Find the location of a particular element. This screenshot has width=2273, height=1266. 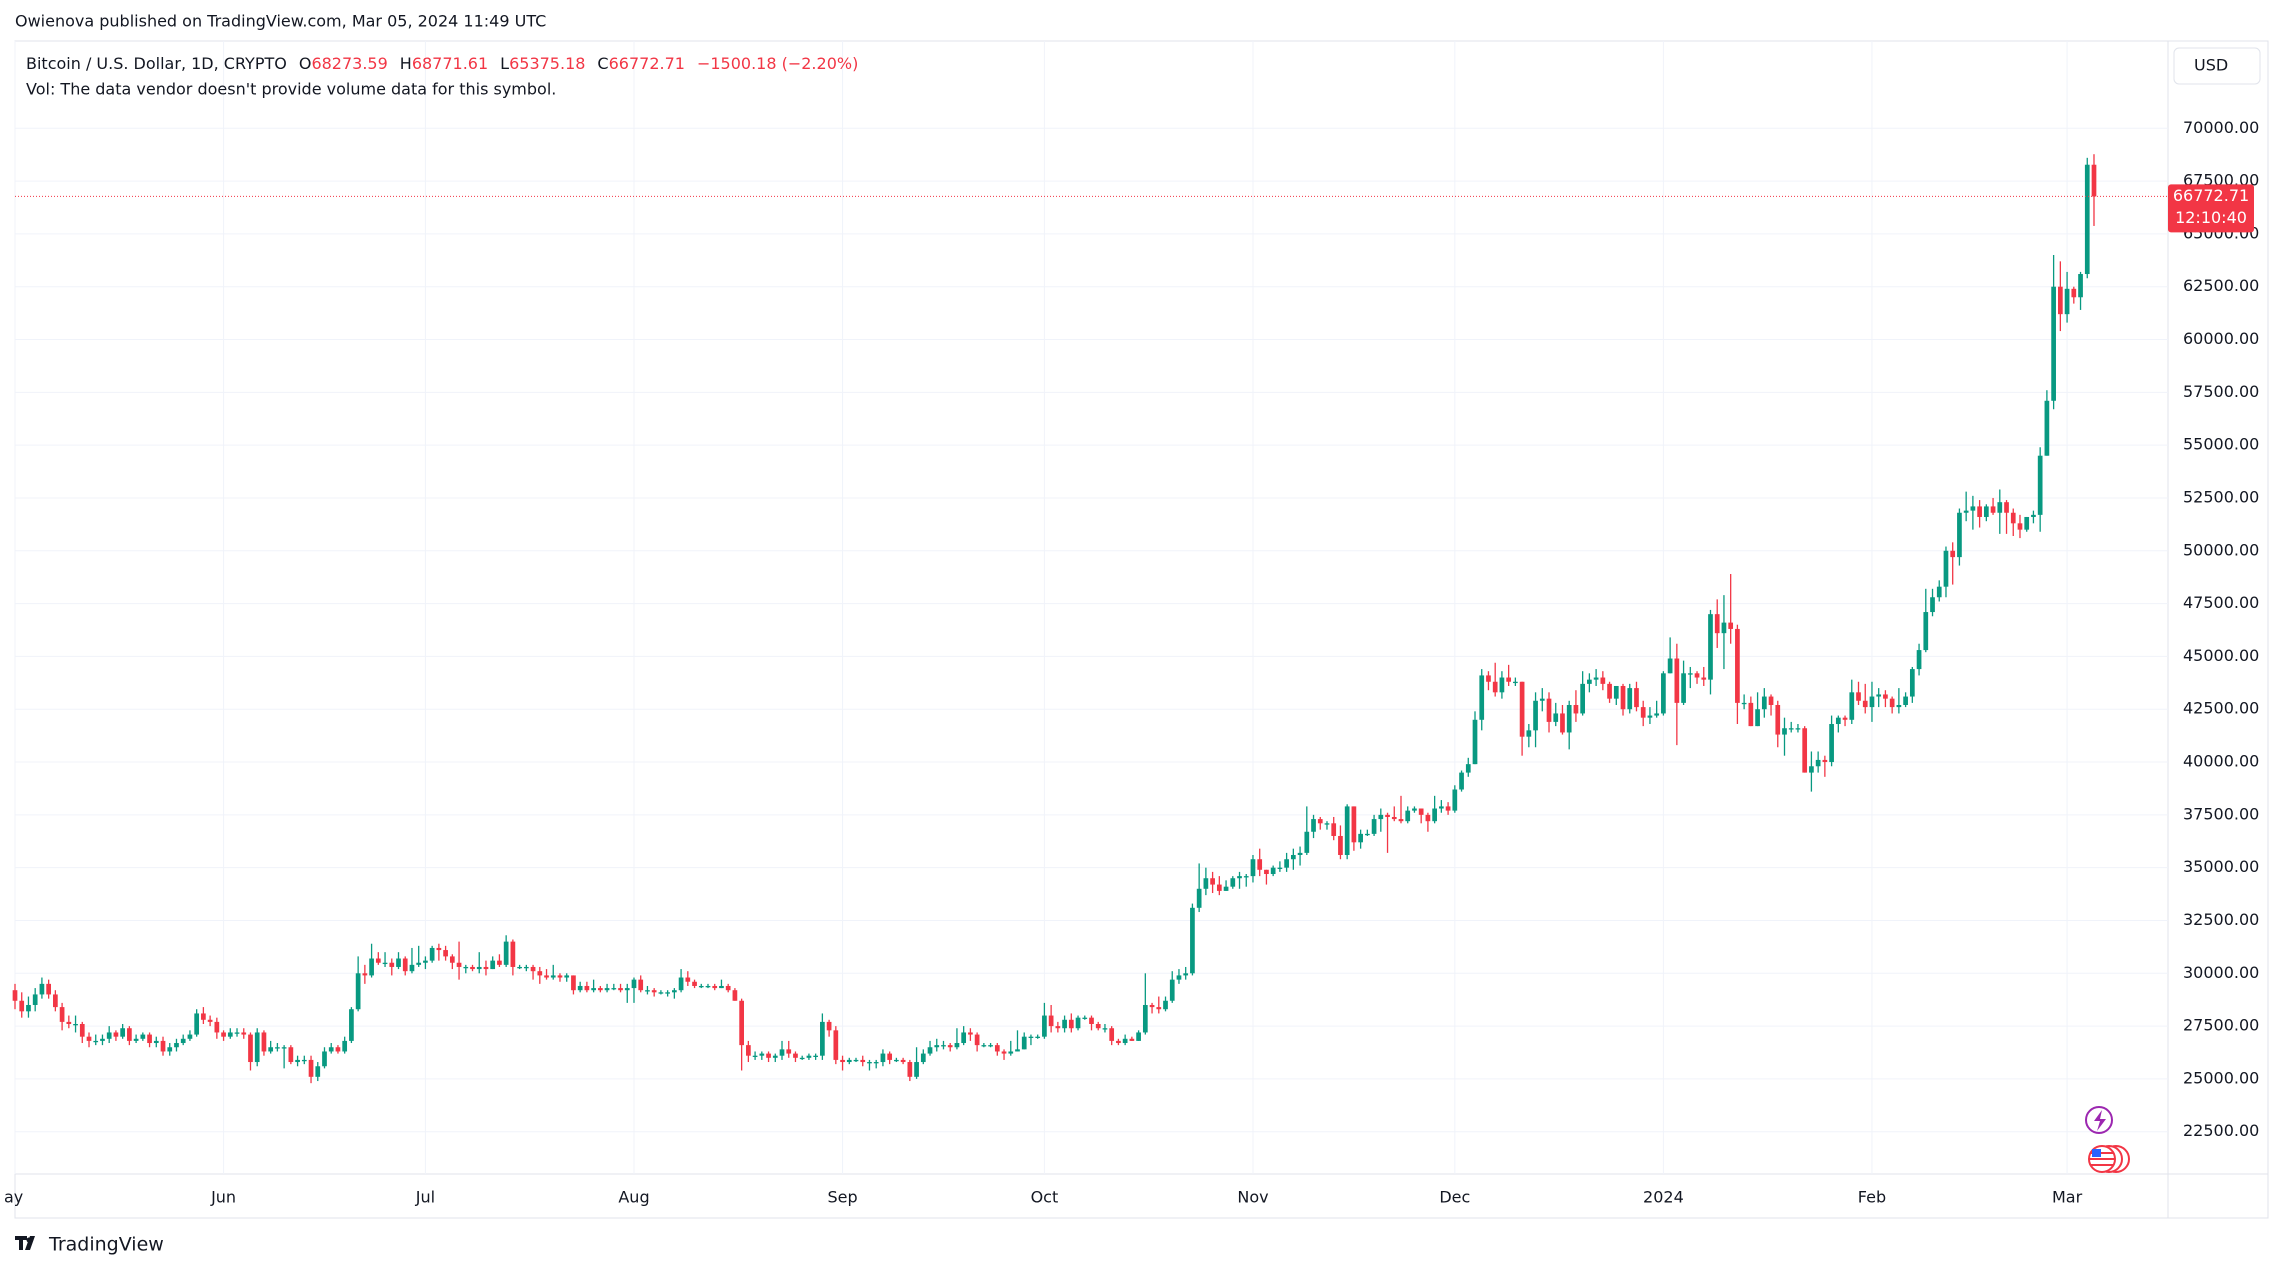

y-tick-label: 57500.00 is located at coordinates (2221, 391).